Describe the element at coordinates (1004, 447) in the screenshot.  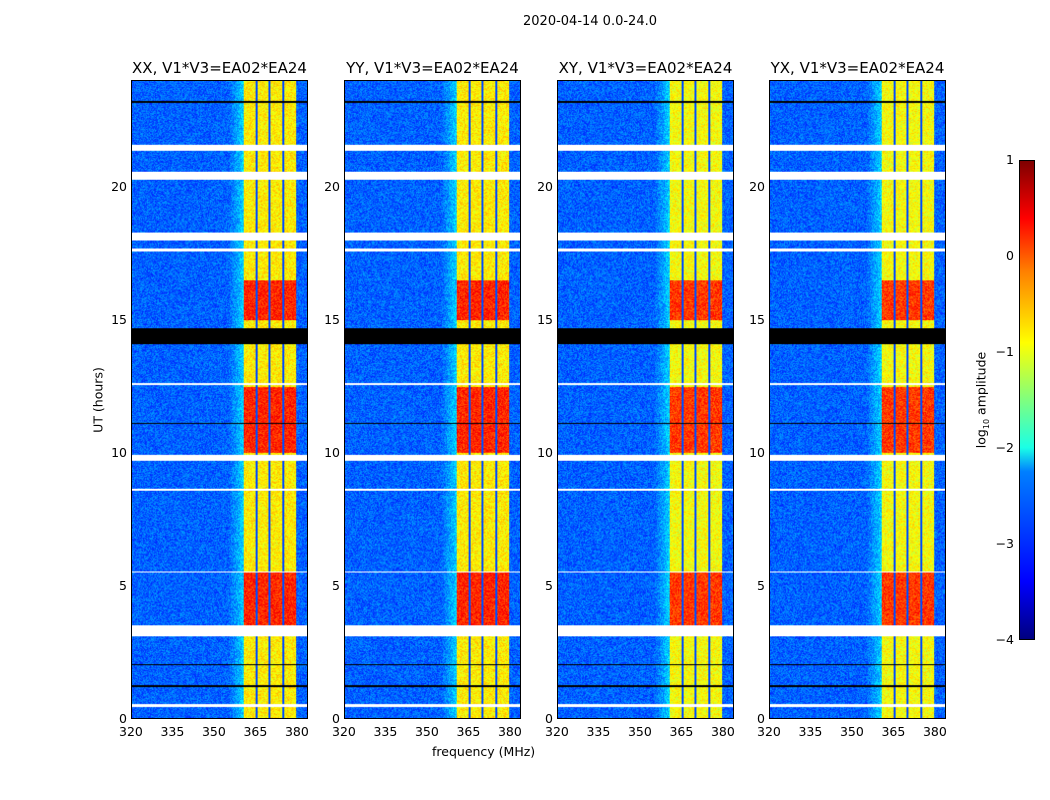
I see `colorbar-tick-label: −2` at that location.